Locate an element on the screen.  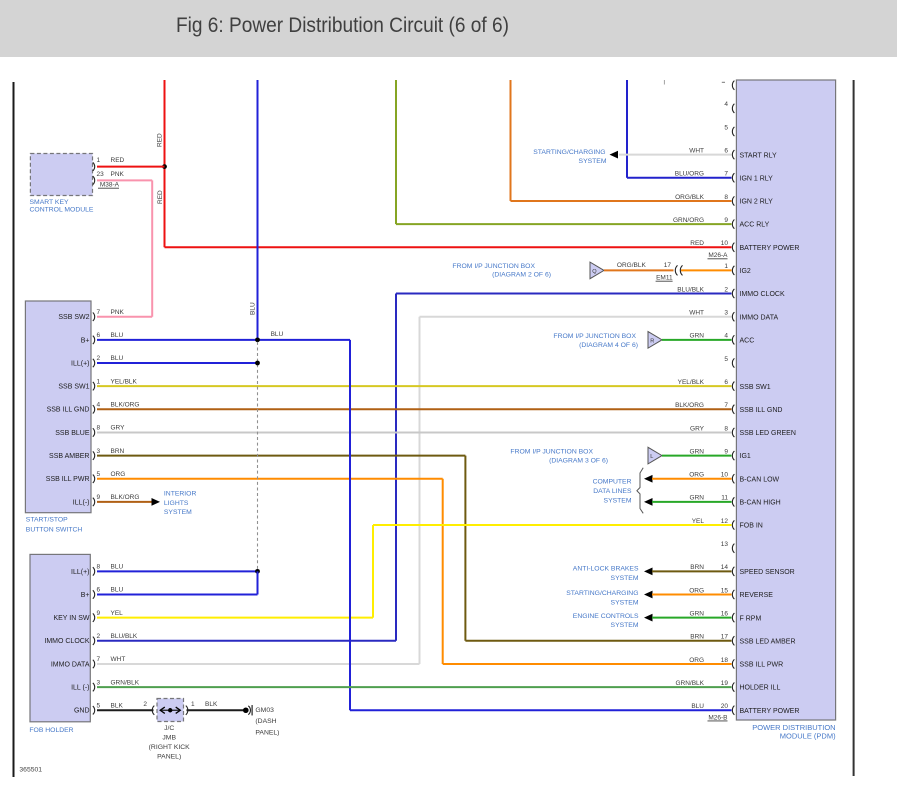
svg-text: 15 is located at coordinates (725, 590).